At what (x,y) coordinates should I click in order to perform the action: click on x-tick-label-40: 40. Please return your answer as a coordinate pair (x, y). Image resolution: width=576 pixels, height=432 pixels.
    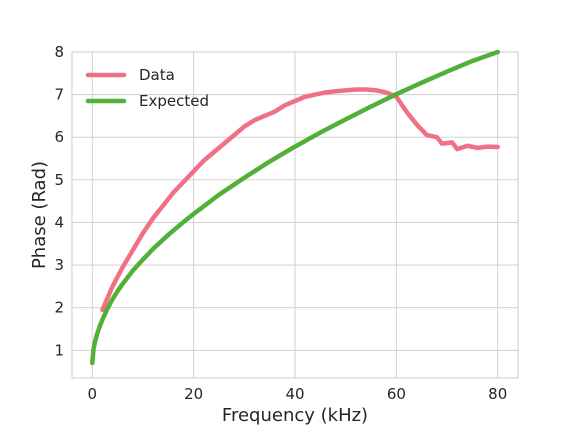
    Looking at the image, I should click on (294, 394).